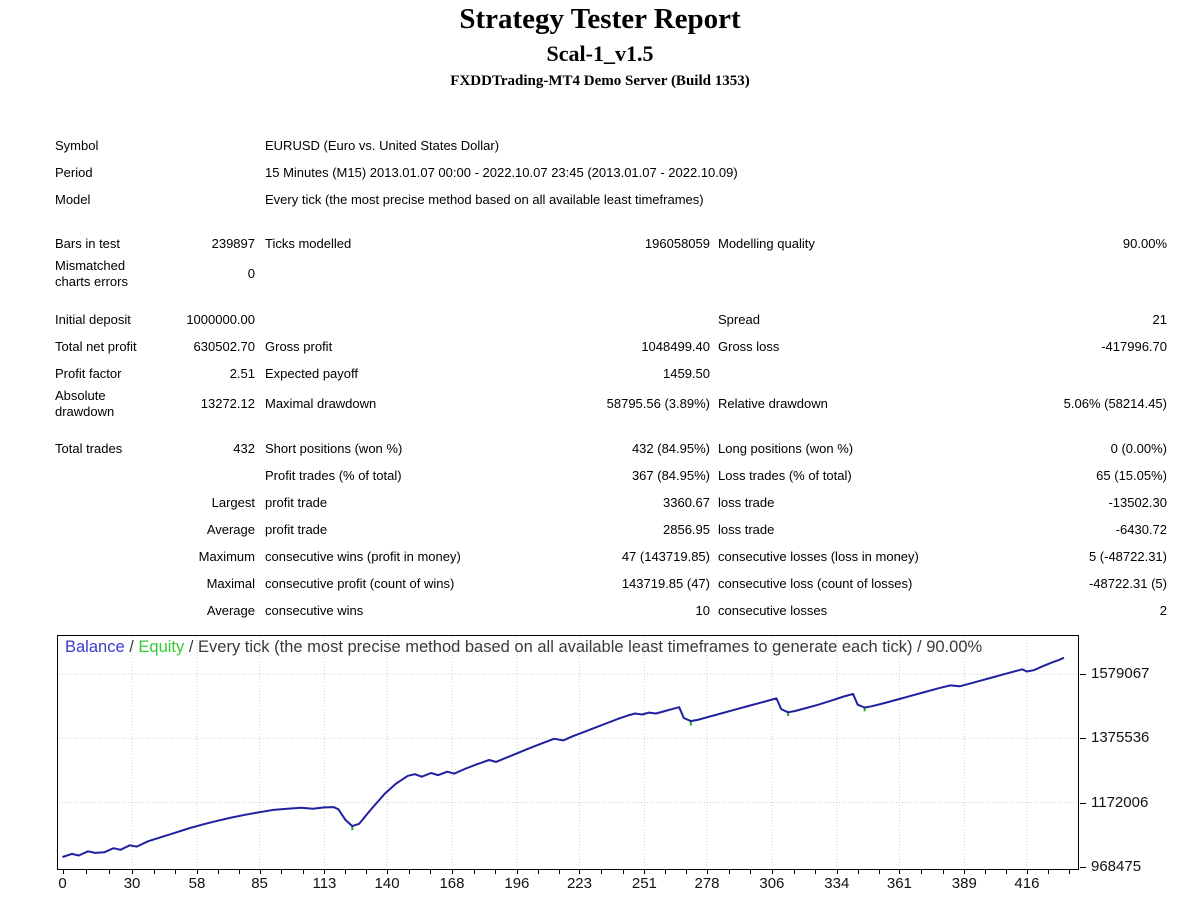  Describe the element at coordinates (670, 476) in the screenshot. I see `stat-value: 367 (84.95%)` at that location.